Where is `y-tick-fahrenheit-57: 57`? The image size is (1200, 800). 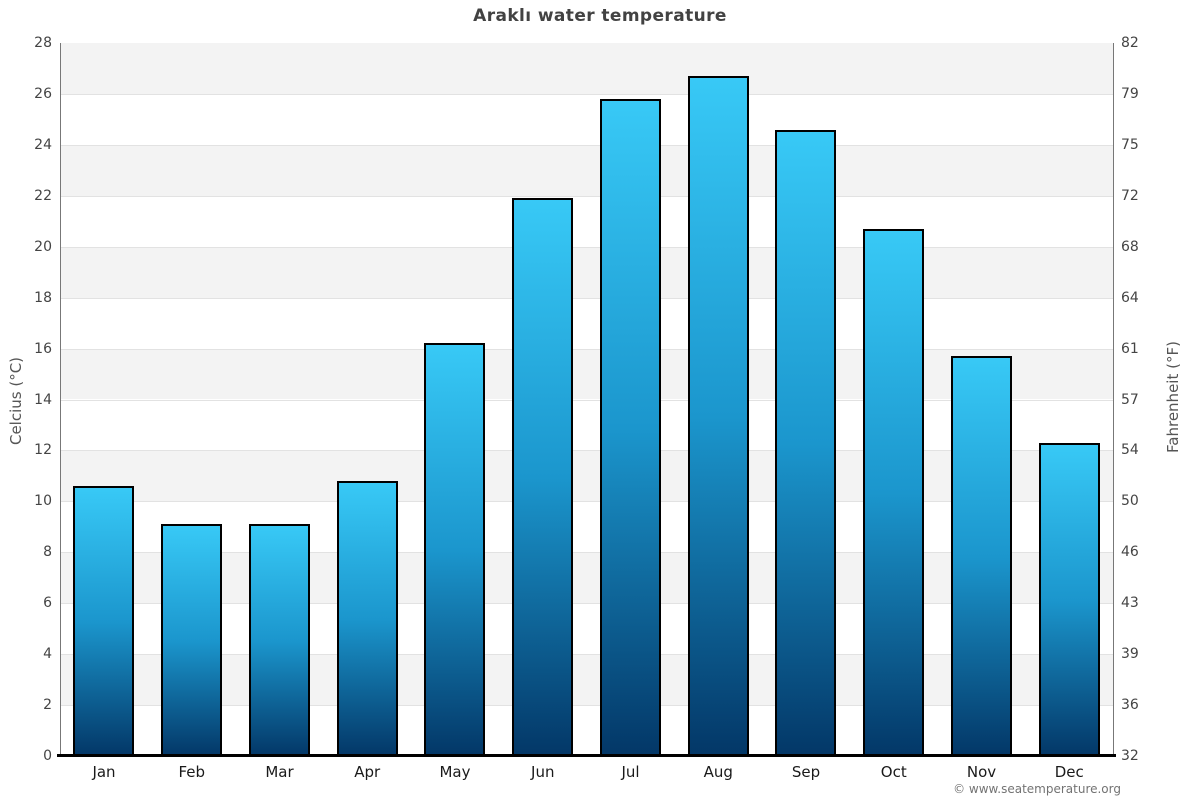 y-tick-fahrenheit-57: 57 is located at coordinates (1130, 399).